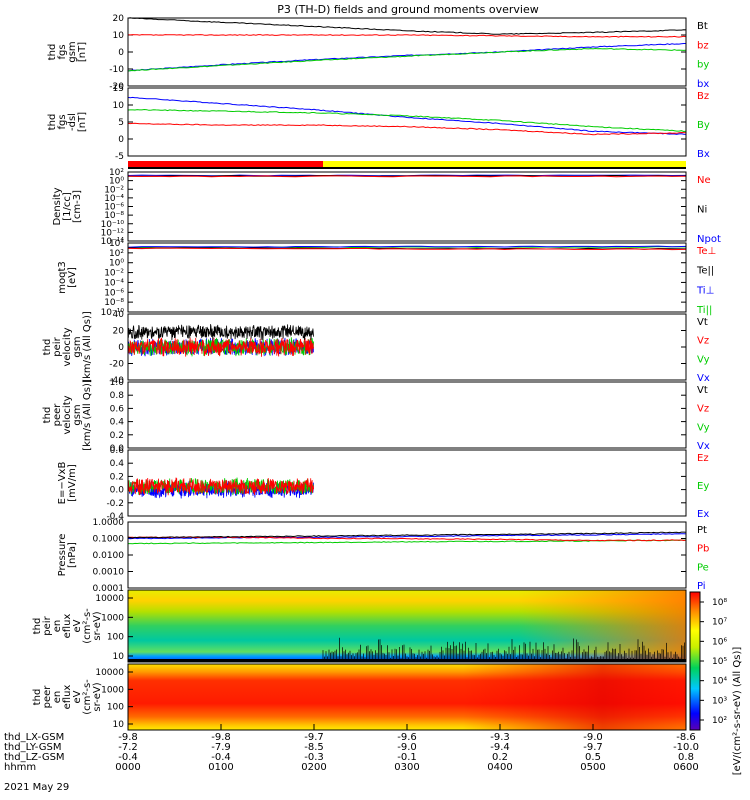 Image resolution: width=750 pixels, height=800 pixels. What do you see at coordinates (593, 767) in the screenshot?
I see `footer-value: 0500` at bounding box center [593, 767].